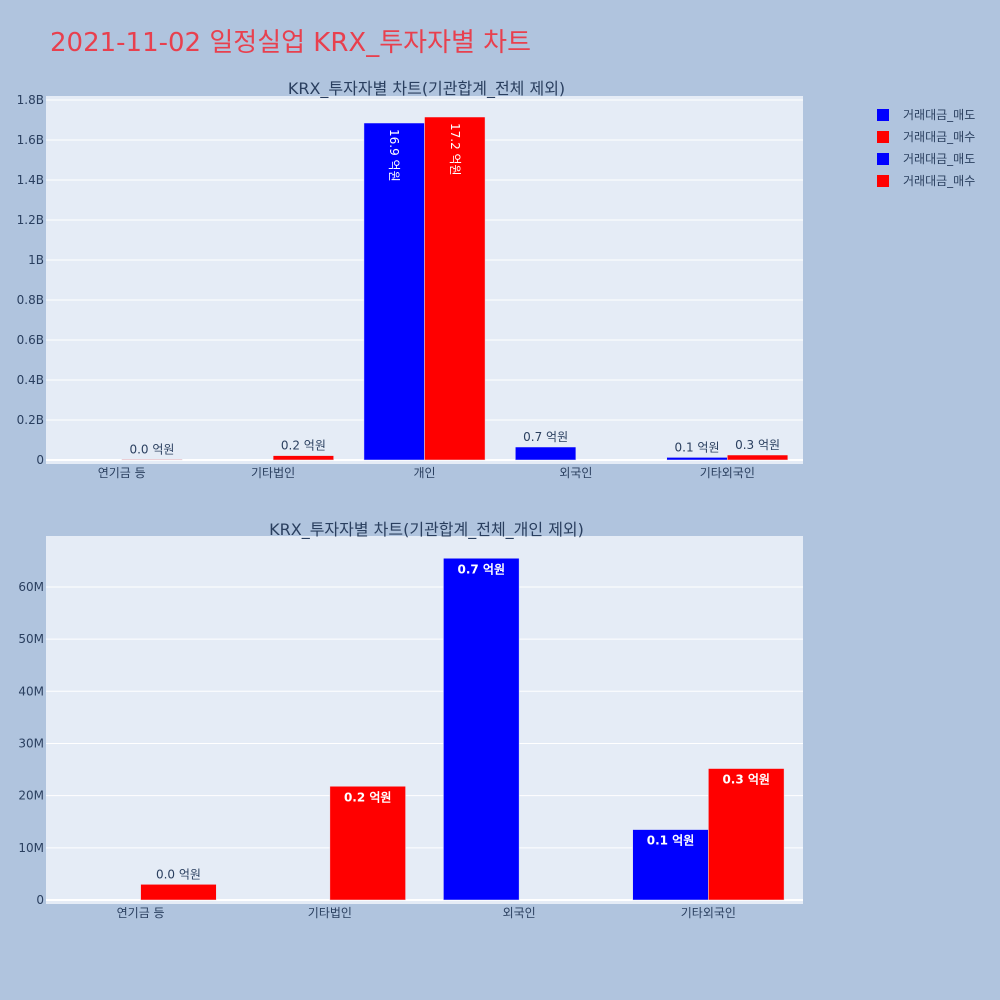 The image size is (1000, 1000). What do you see at coordinates (727, 473) in the screenshot?
I see `top-chart-x-tick-label: 기타외국인` at bounding box center [727, 473].